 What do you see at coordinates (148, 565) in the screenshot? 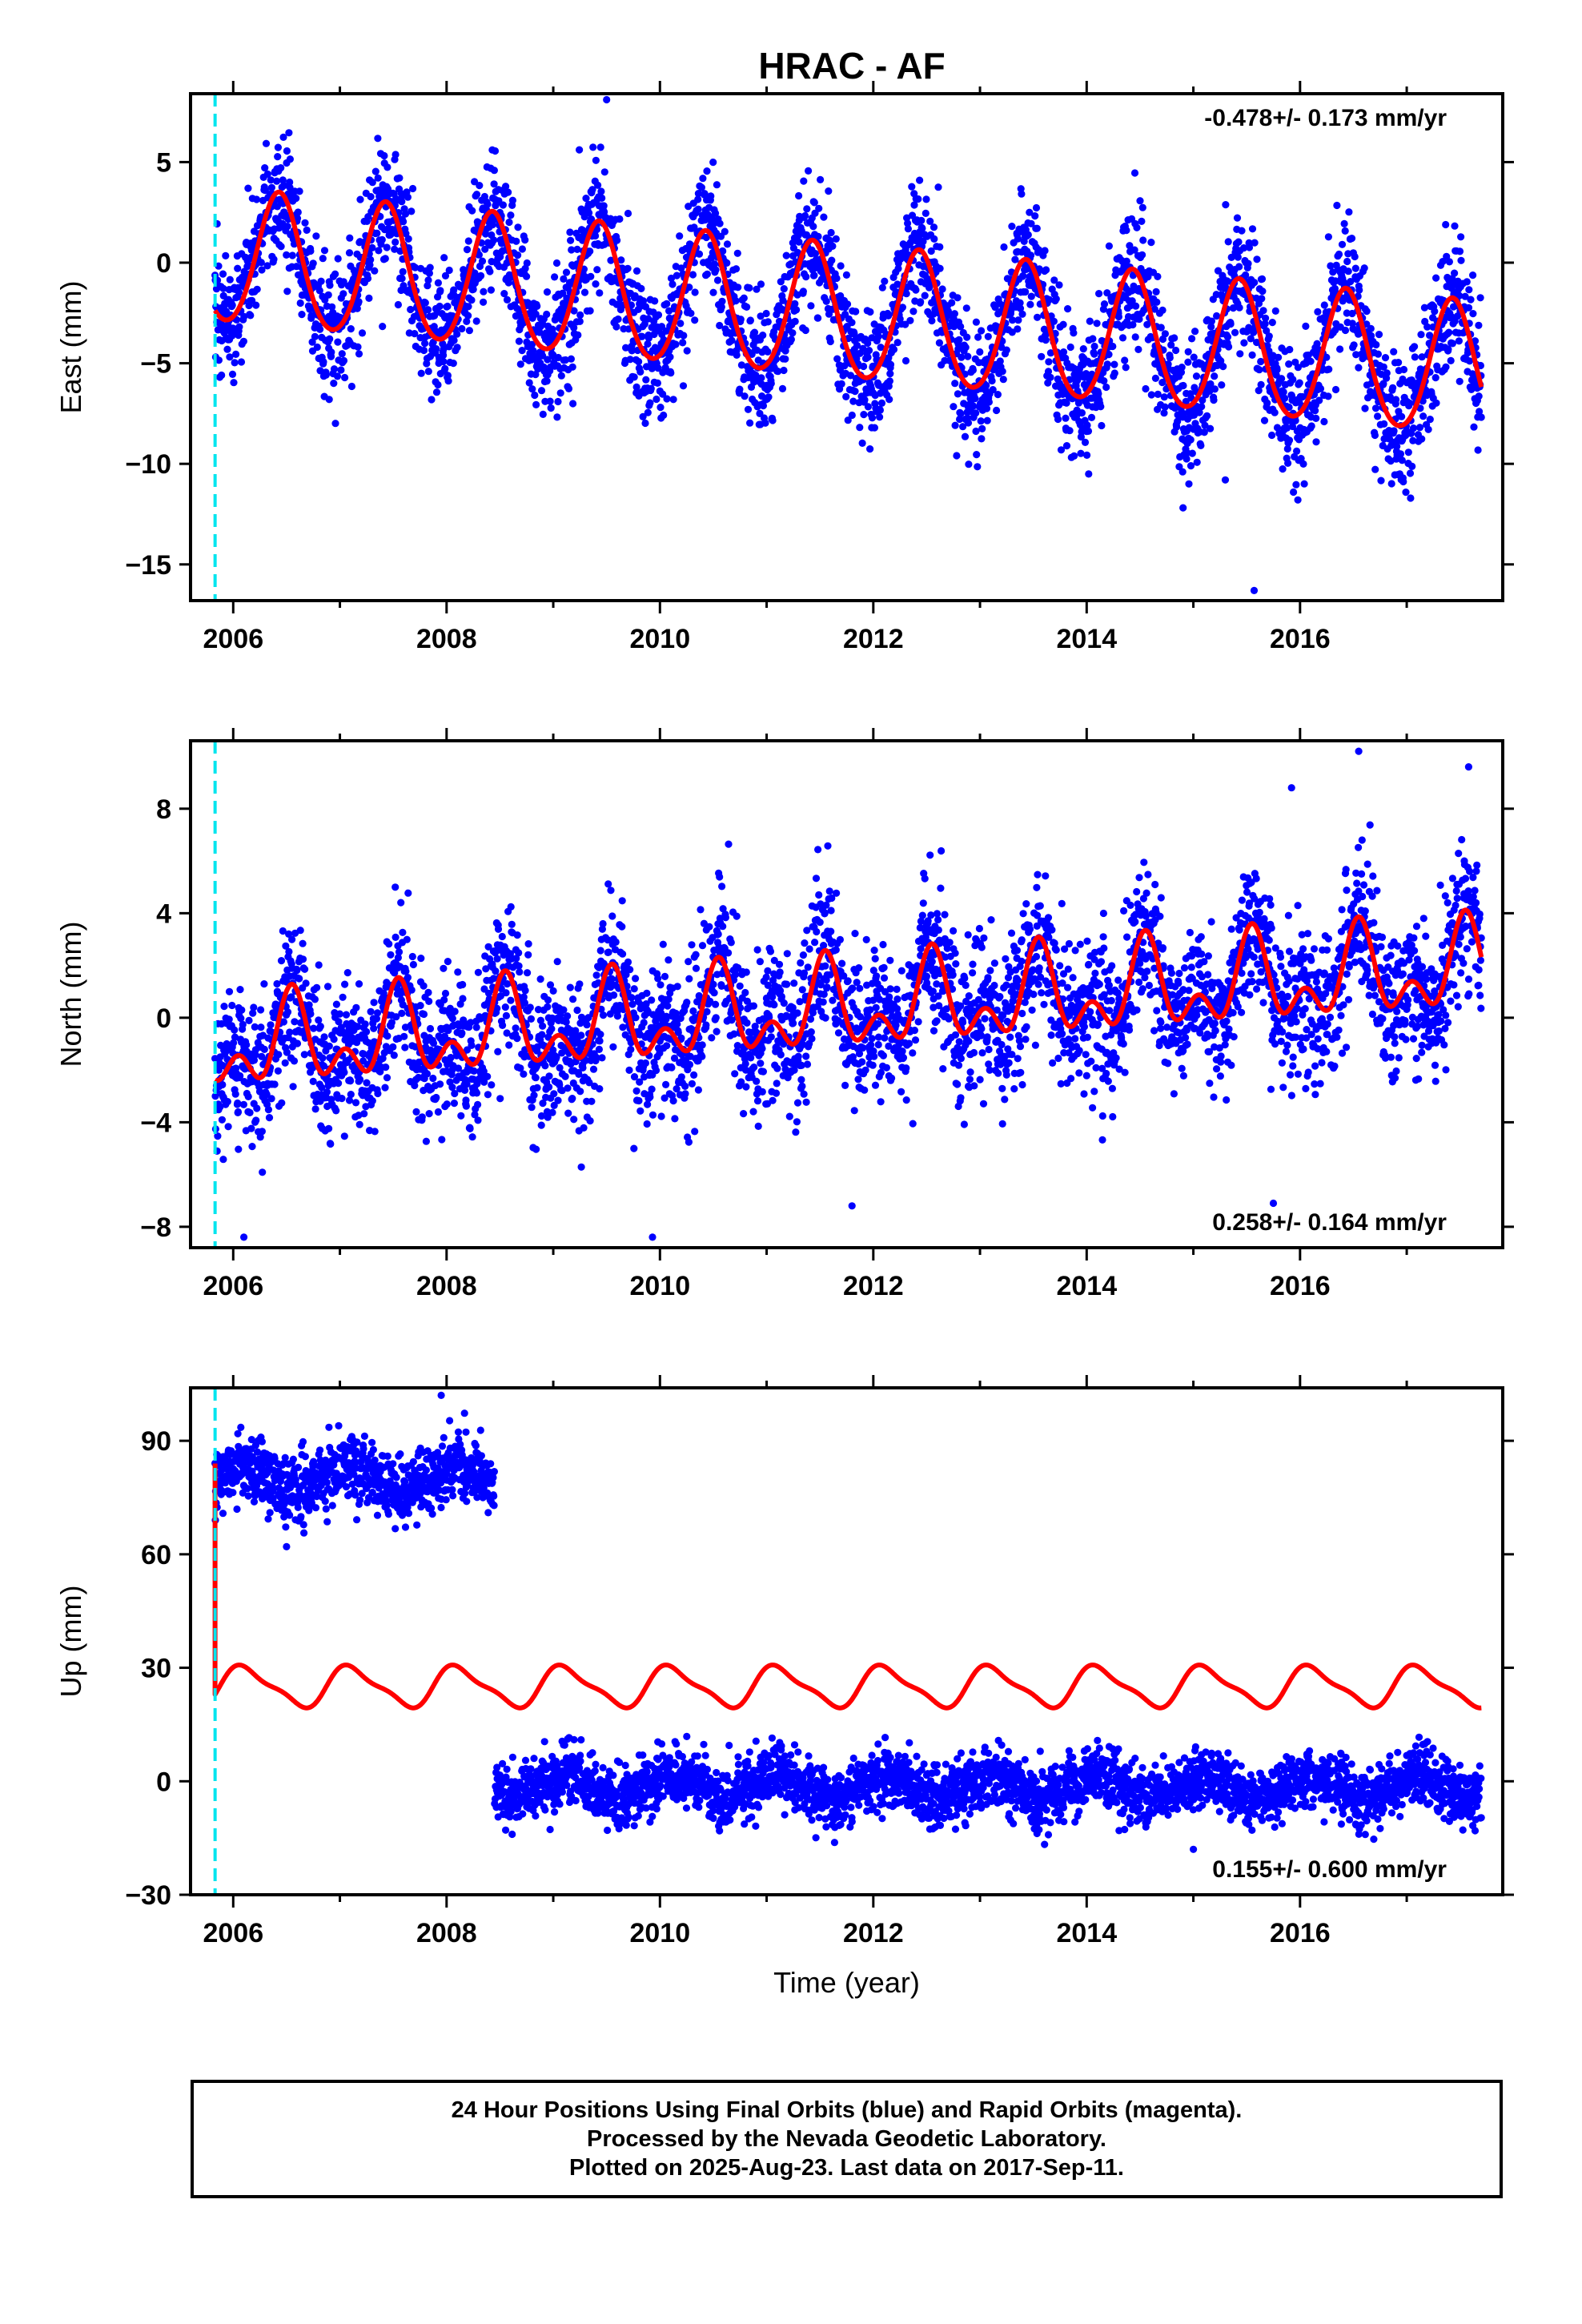
I see `y-tick-label: −15` at bounding box center [148, 565].